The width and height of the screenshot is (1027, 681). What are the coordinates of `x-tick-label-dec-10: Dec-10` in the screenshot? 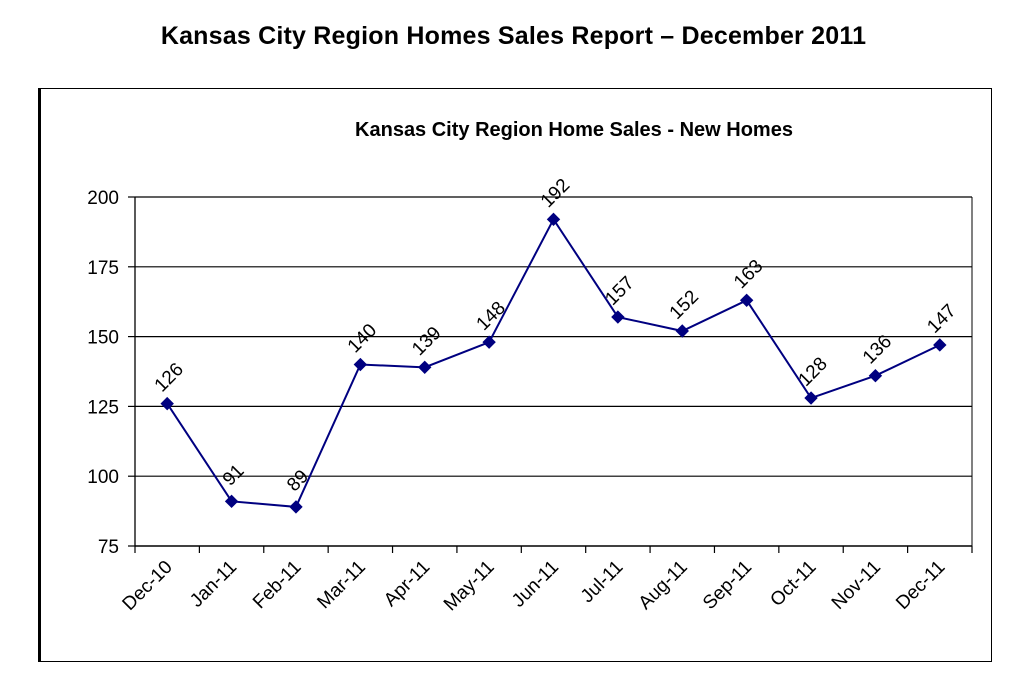 It's located at (148, 586).